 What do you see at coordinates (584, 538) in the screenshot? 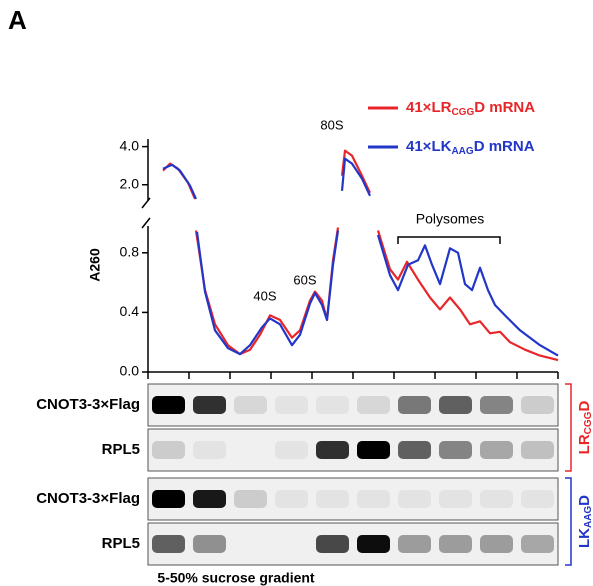
I see `group-label-text: LK` at bounding box center [584, 538].